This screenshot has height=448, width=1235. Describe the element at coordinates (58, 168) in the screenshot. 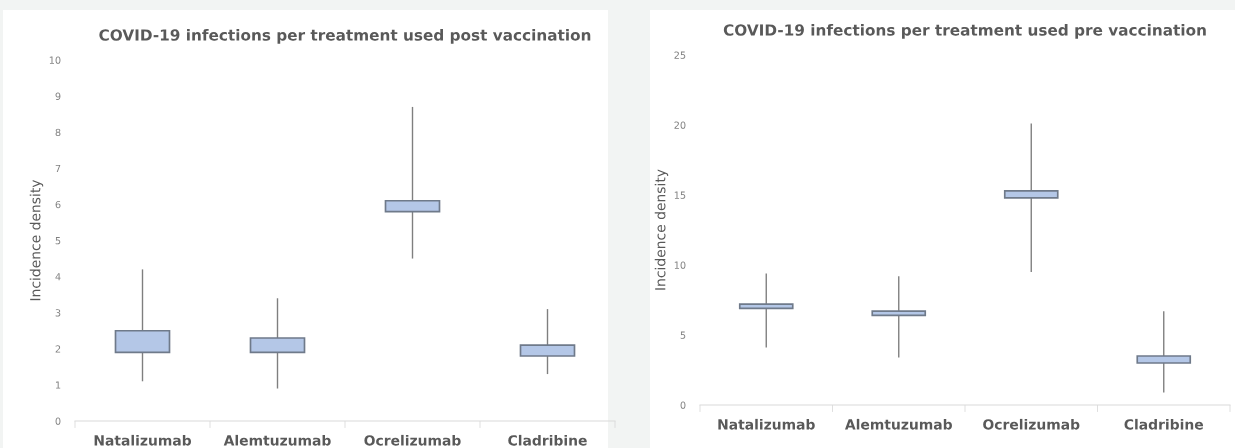

I see `y-tick-label: 7` at that location.